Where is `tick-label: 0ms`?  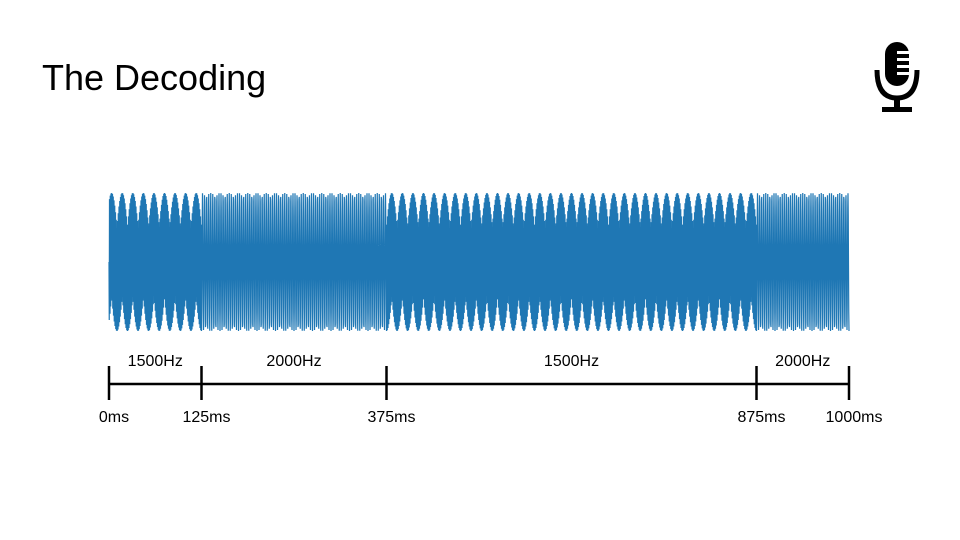 tick-label: 0ms is located at coordinates (114, 417).